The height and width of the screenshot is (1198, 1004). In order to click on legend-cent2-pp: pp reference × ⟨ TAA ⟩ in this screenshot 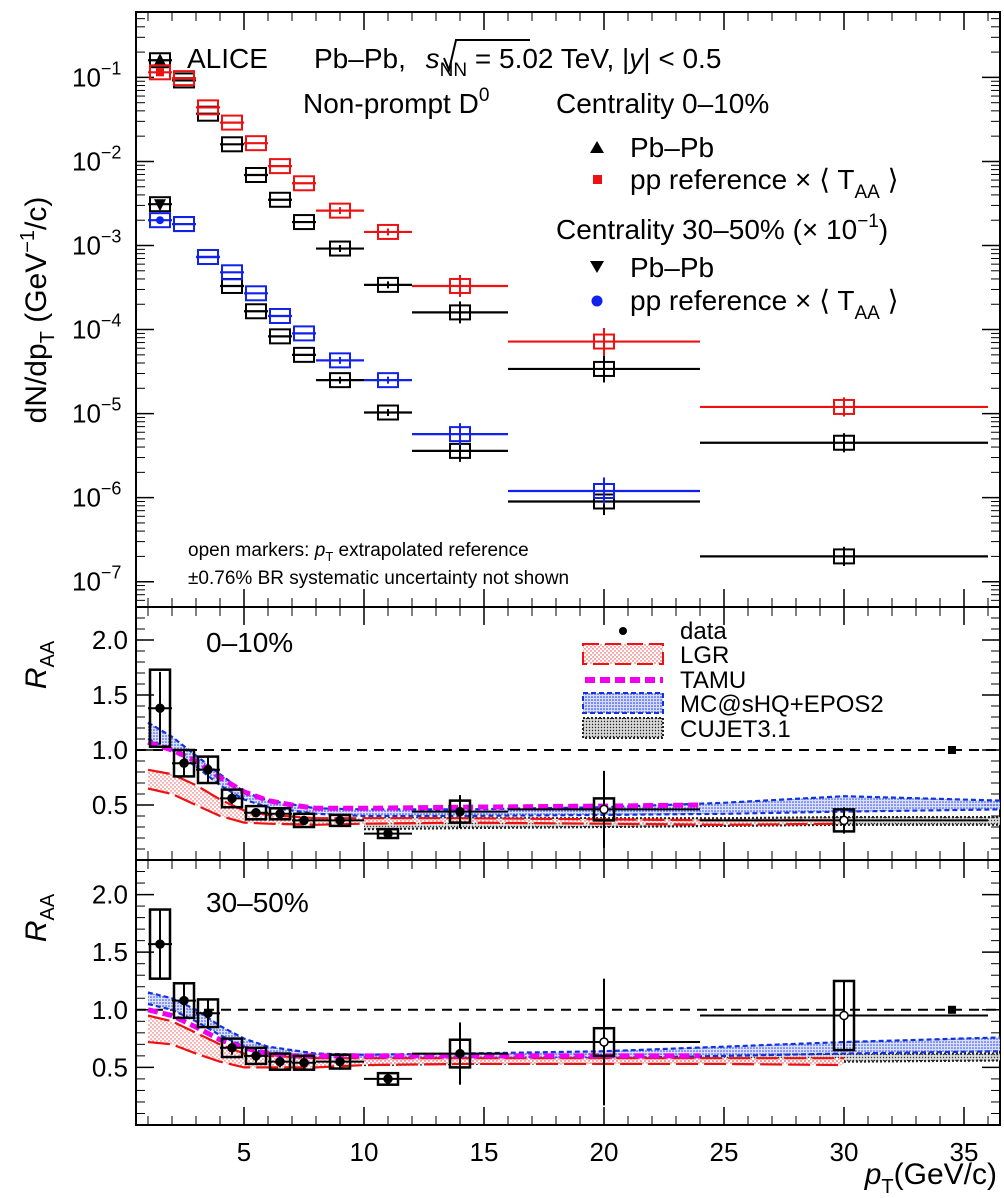, I will do `click(764, 304)`.